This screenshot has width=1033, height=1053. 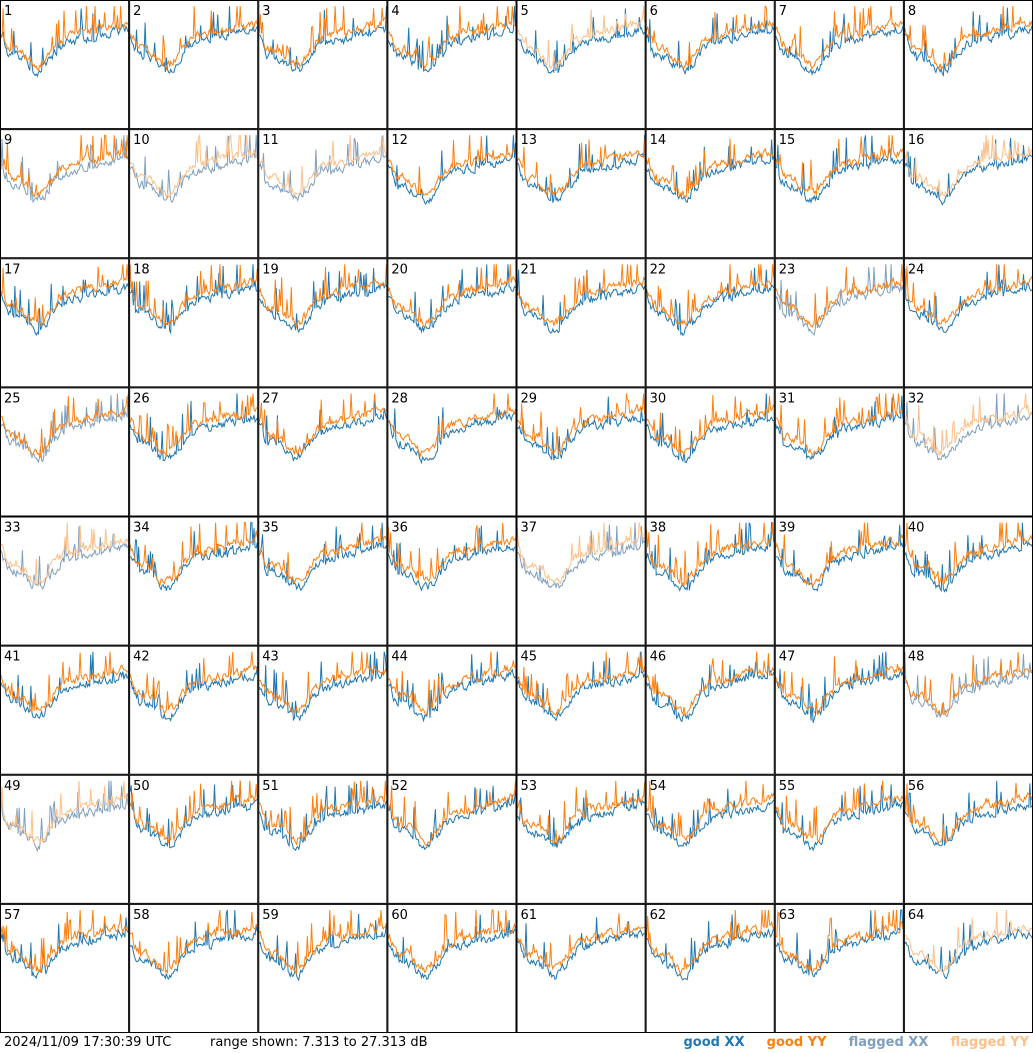 I want to click on panel-64-label: 64, so click(x=916, y=915).